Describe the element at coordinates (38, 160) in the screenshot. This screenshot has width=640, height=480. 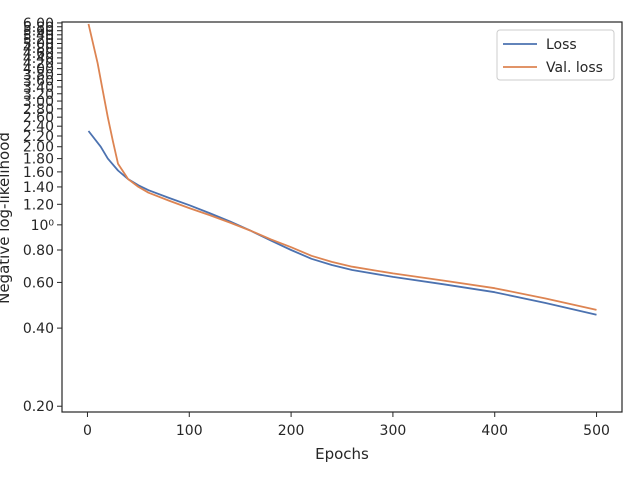
I see `y-tick-label: 1.80` at that location.